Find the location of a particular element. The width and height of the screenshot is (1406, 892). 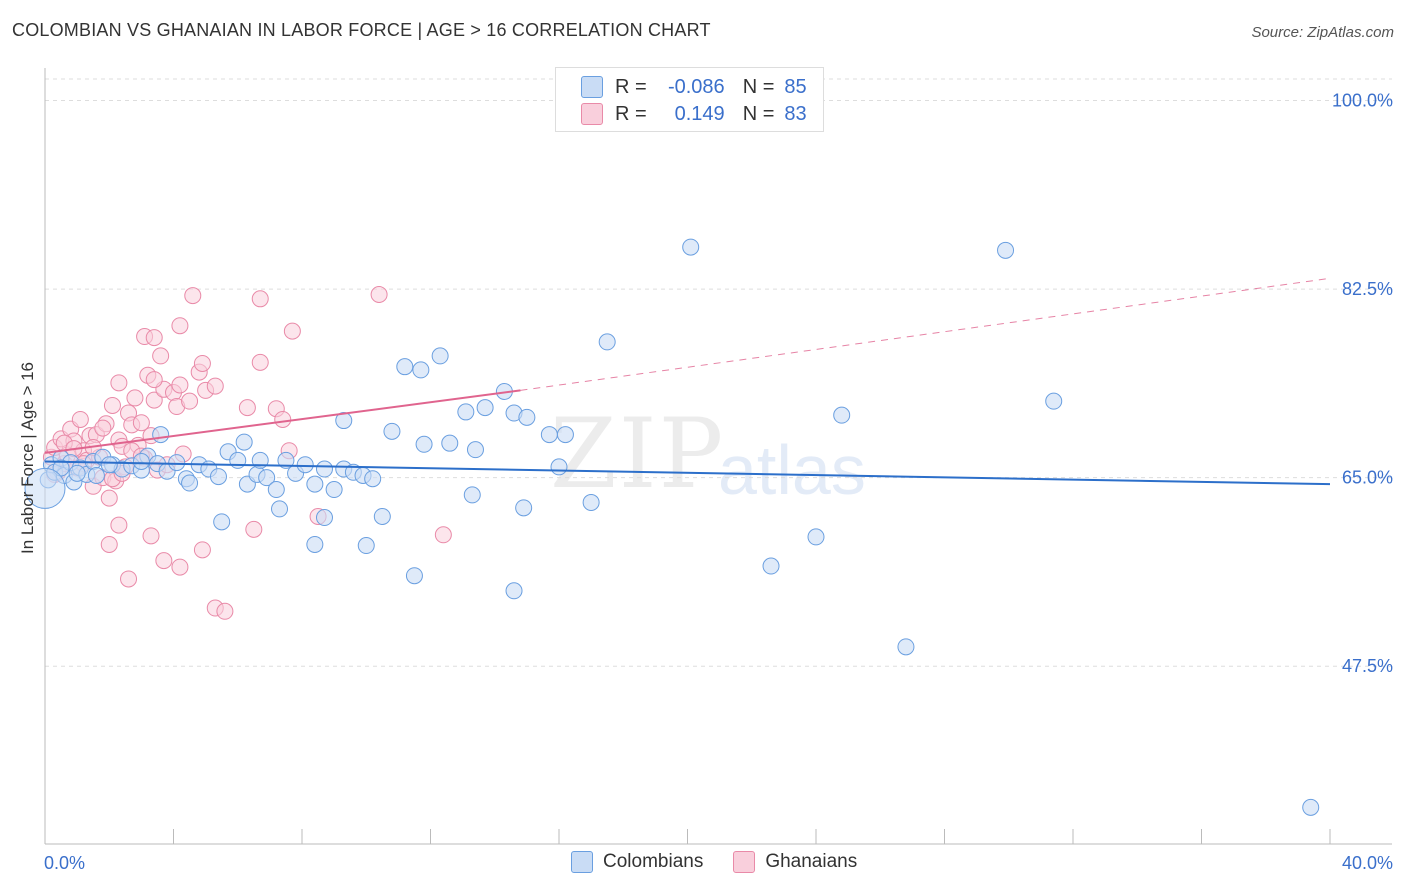

legend-row-colombians: R = -0.086 N = 85 is located at coordinates (694, 87).